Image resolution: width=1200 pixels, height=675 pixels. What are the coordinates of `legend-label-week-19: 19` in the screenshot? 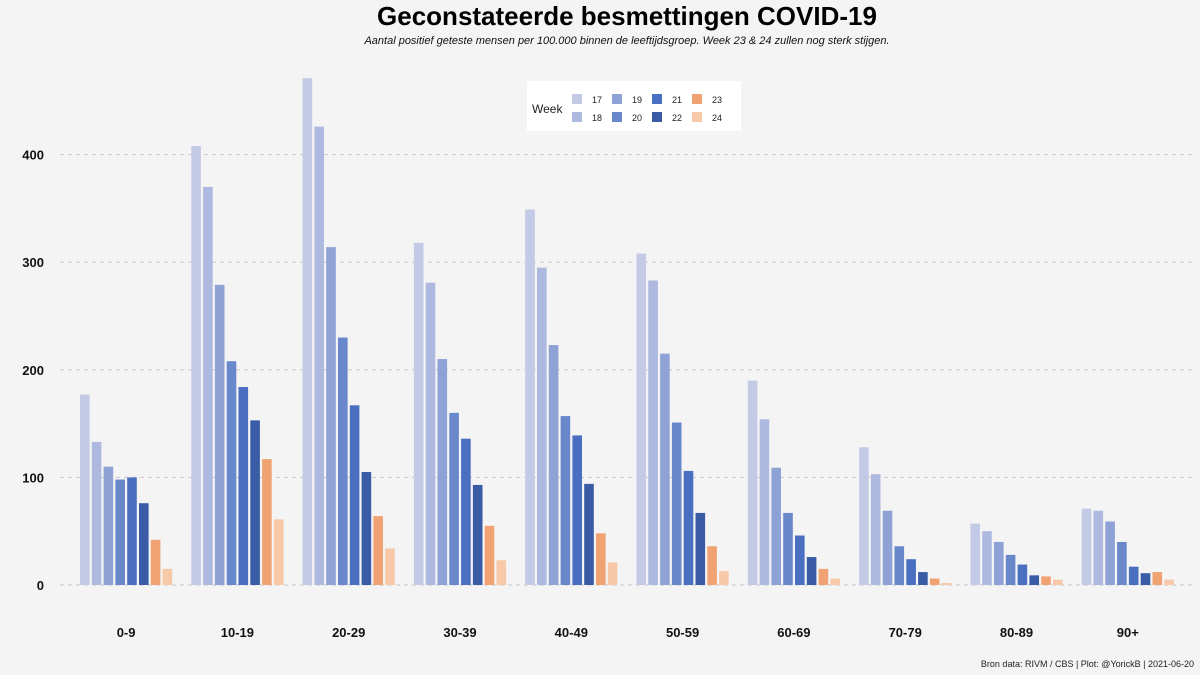 It's located at (637, 100).